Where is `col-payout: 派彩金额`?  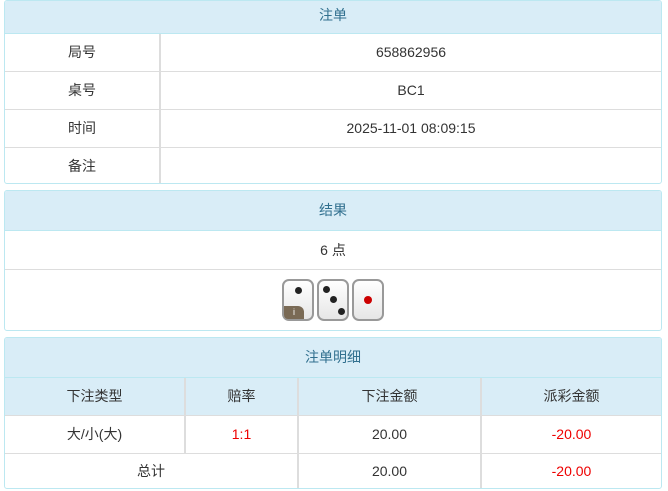 col-payout: 派彩金额 is located at coordinates (570, 396).